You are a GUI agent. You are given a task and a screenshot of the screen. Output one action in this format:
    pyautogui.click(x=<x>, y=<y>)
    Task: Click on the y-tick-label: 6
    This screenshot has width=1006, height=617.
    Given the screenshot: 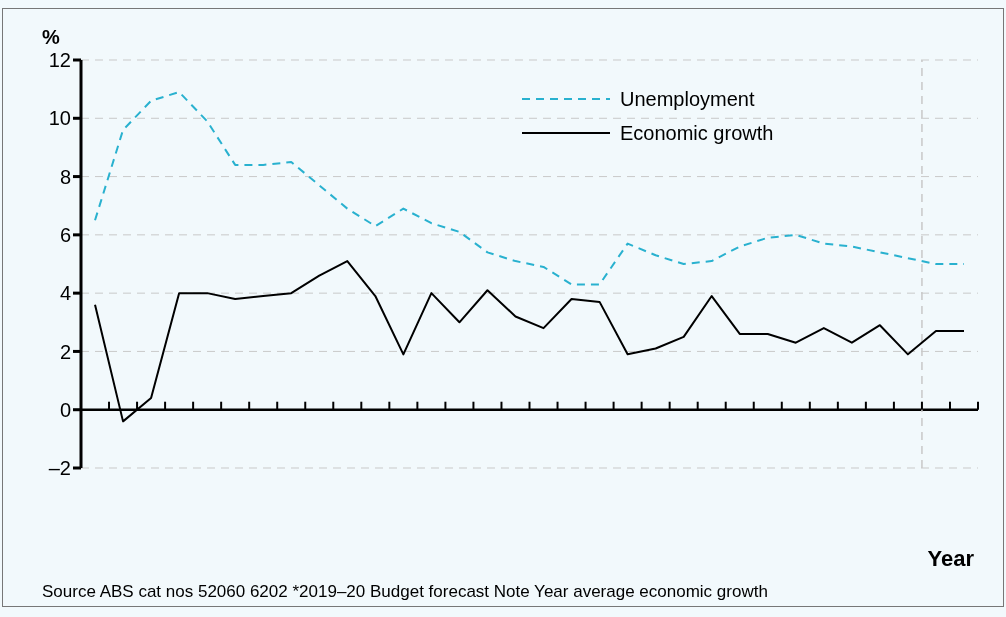 What is the action you would take?
    pyautogui.click(x=65, y=234)
    